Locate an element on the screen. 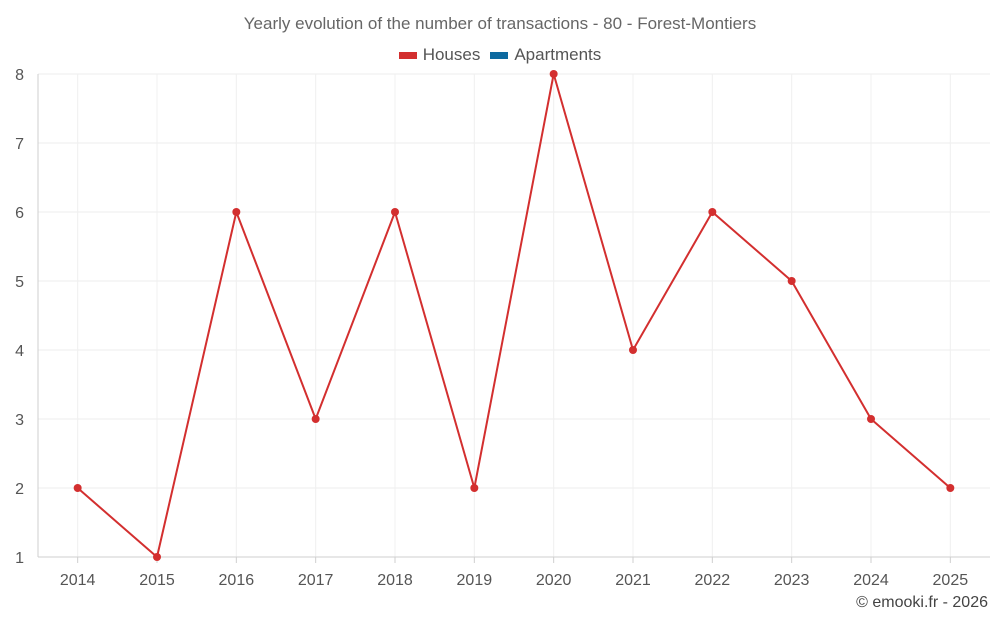  y-tick-label: 5 is located at coordinates (19, 282).